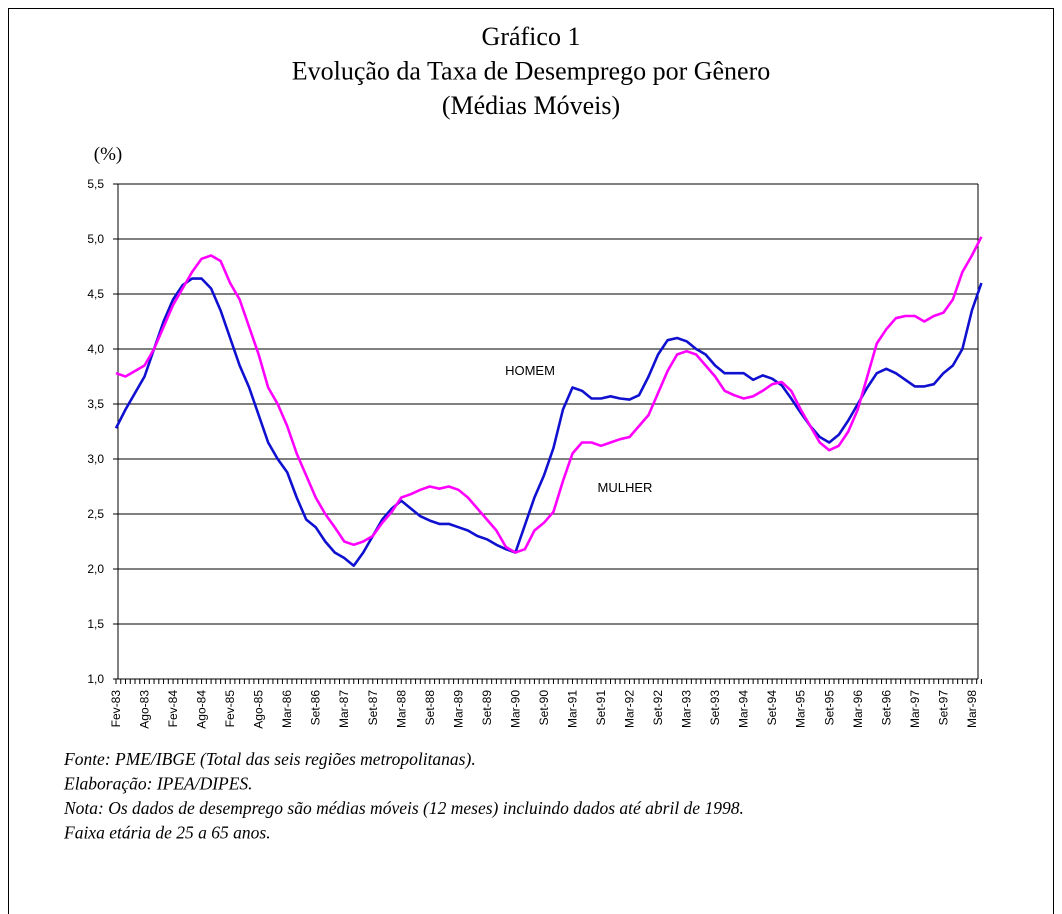  I want to click on y-tick-label: 4,5, so click(95, 294).